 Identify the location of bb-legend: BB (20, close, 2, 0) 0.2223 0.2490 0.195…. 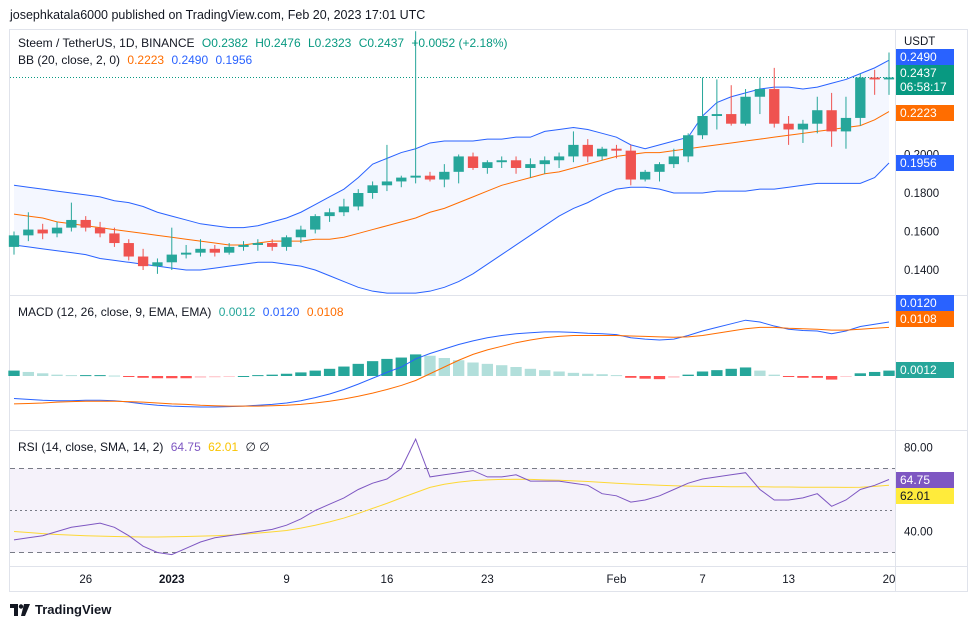
(137, 60).